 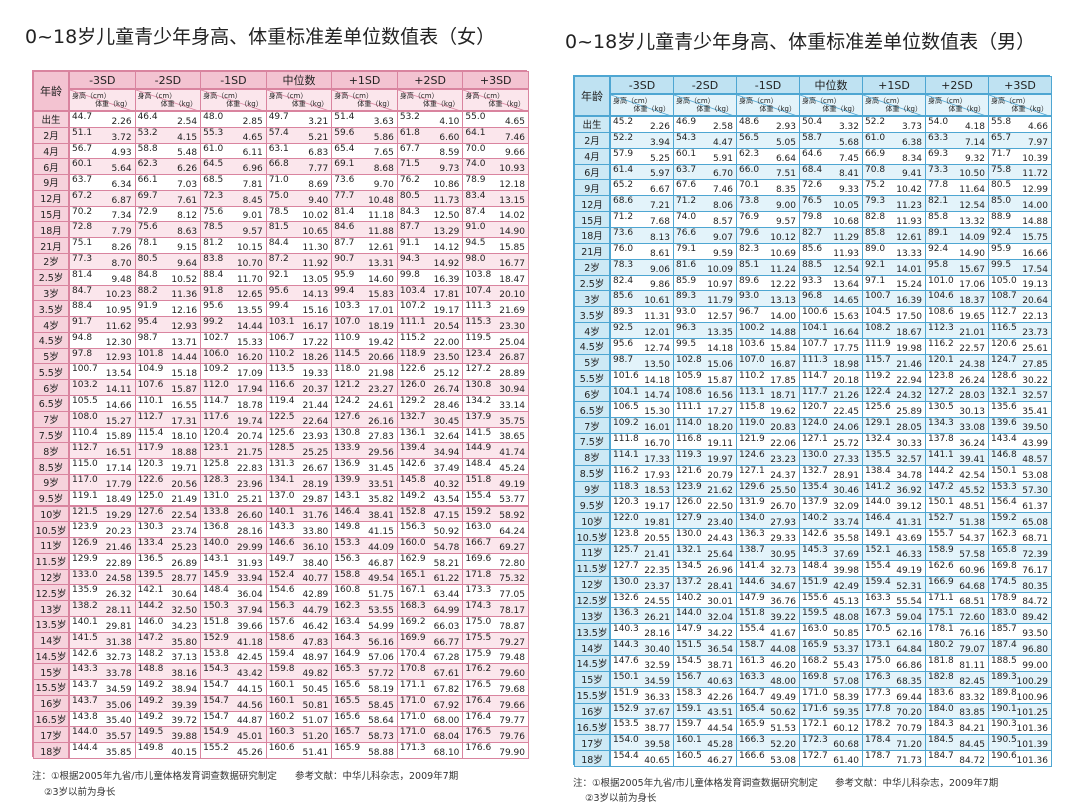 I want to click on weight-value: 53.08, so click(x=783, y=760).